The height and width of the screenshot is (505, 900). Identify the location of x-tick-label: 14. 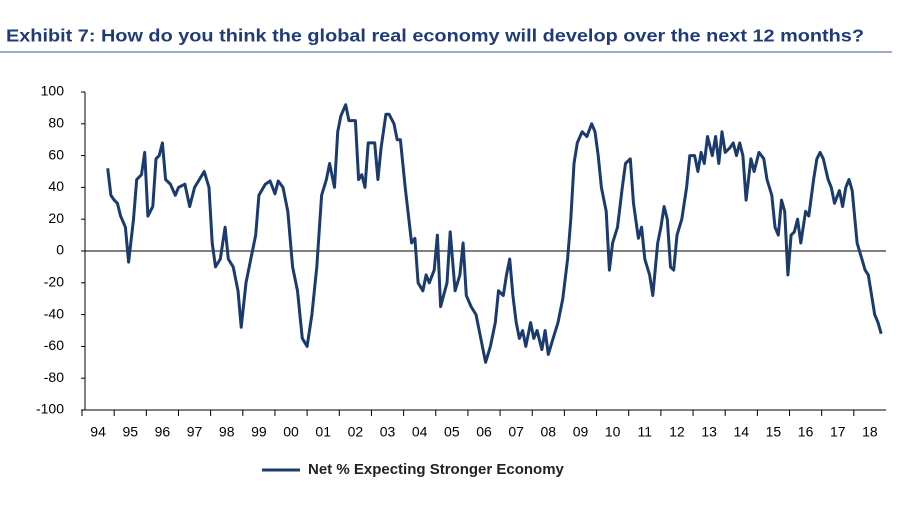
(741, 432).